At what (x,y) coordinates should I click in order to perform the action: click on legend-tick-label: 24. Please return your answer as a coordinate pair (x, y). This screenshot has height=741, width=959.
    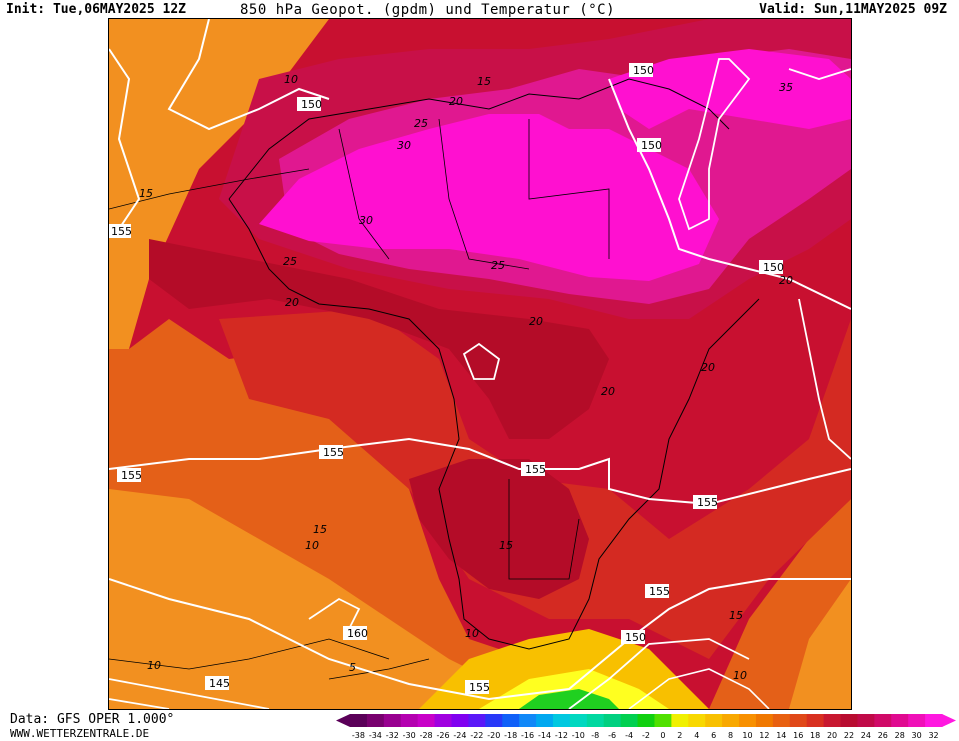
    Looking at the image, I should click on (866, 735).